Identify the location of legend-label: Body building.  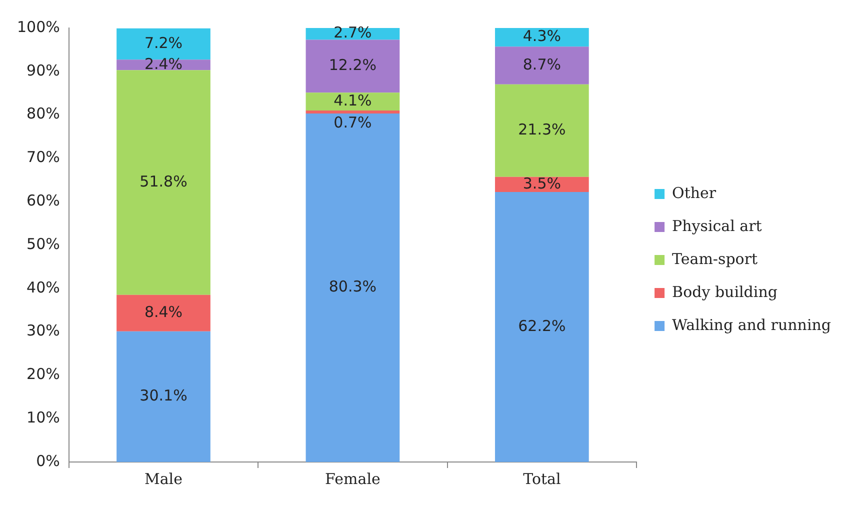
(725, 291).